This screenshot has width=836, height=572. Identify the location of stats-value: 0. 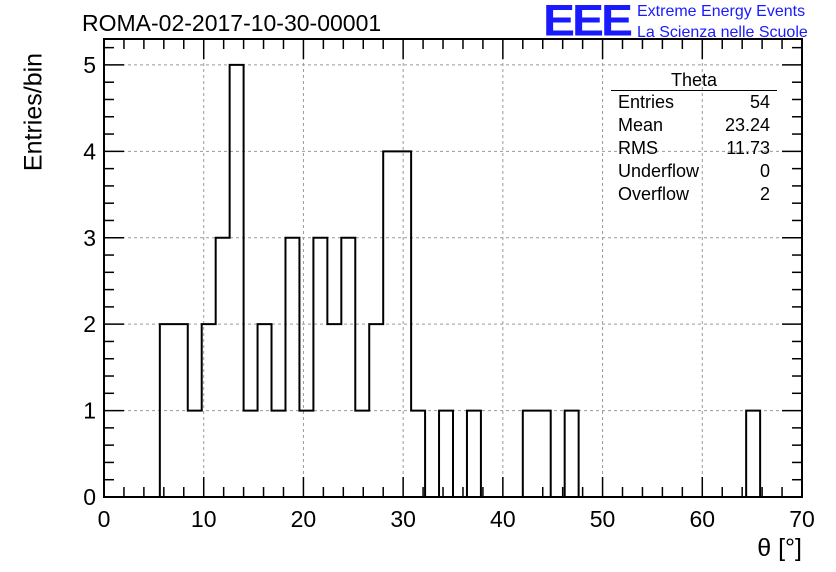
(764, 171).